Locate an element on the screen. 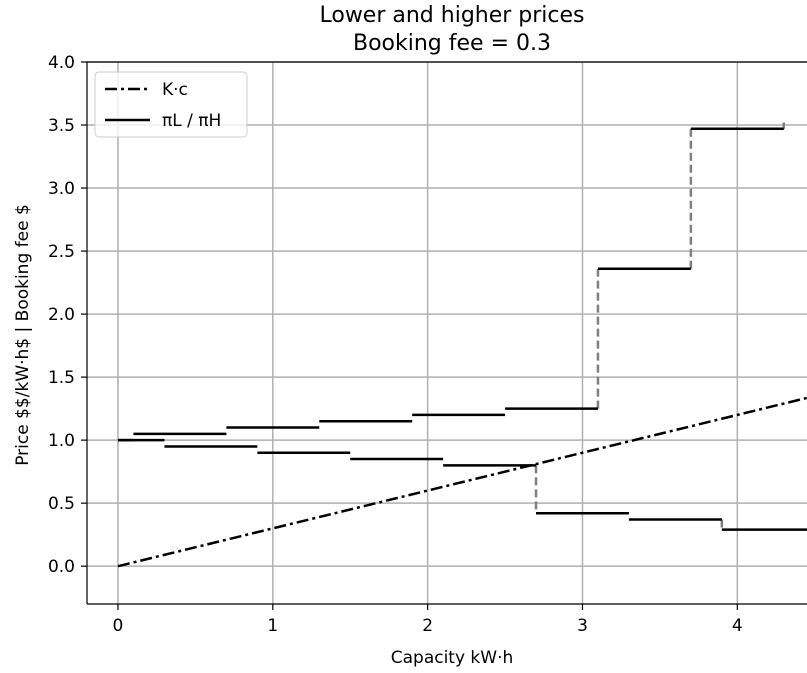 Image resolution: width=807 pixels, height=673 pixels. y-tick-label: 3.0 is located at coordinates (61, 189).